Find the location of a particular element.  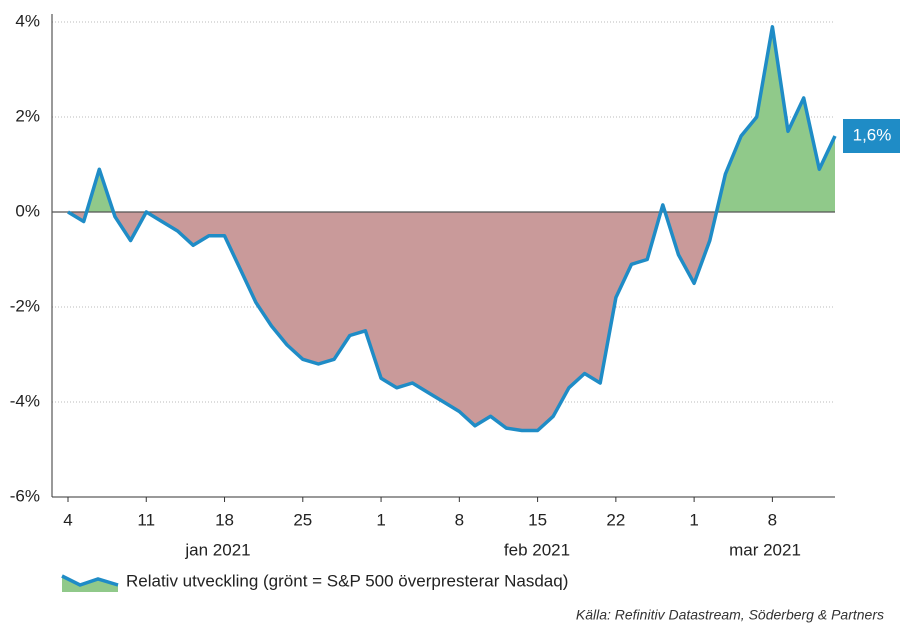

value-label: 1,6% is located at coordinates (872, 134).